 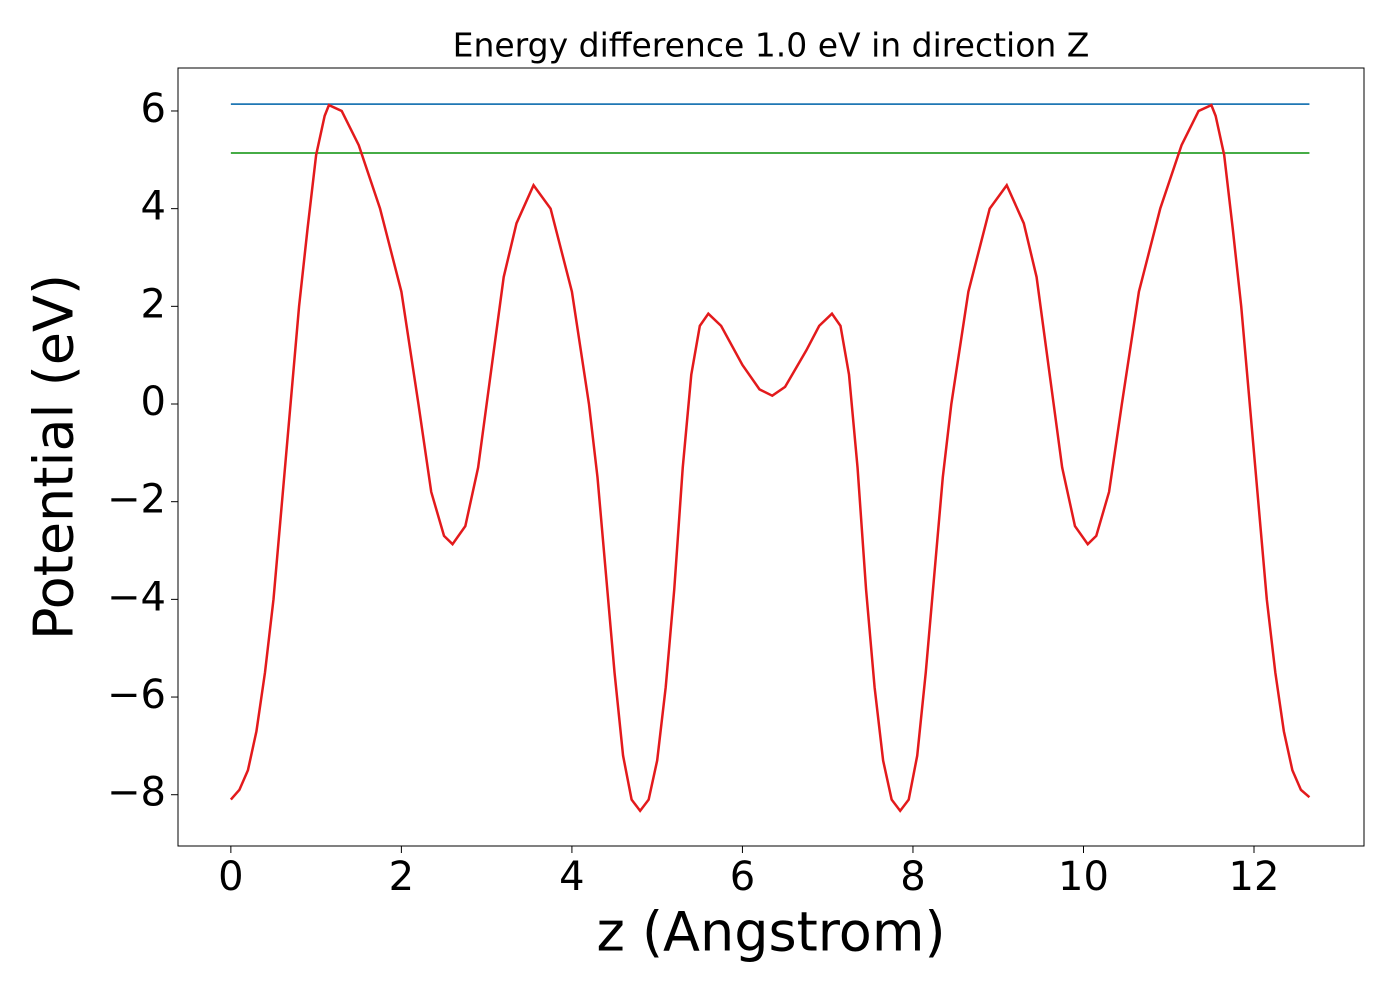 I want to click on y-tick-label: −2, so click(x=136, y=500).